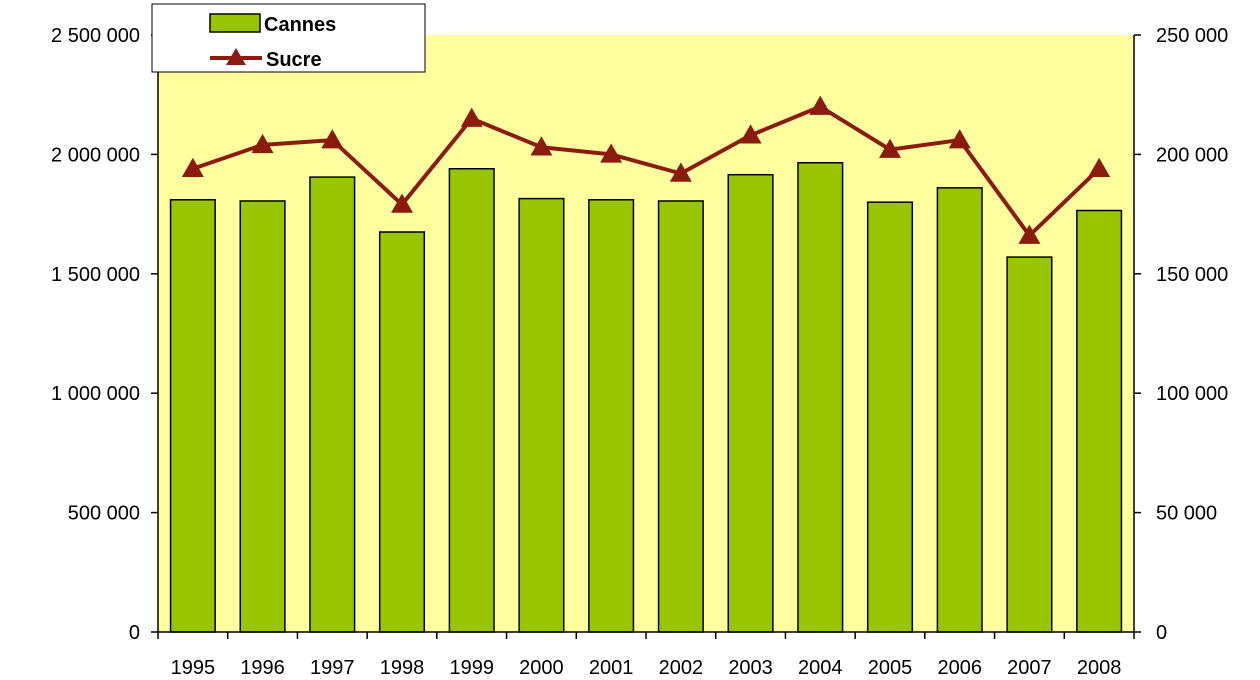 Image resolution: width=1260 pixels, height=680 pixels. Describe the element at coordinates (471, 117) in the screenshot. I see `marker-sucre-1999` at that location.